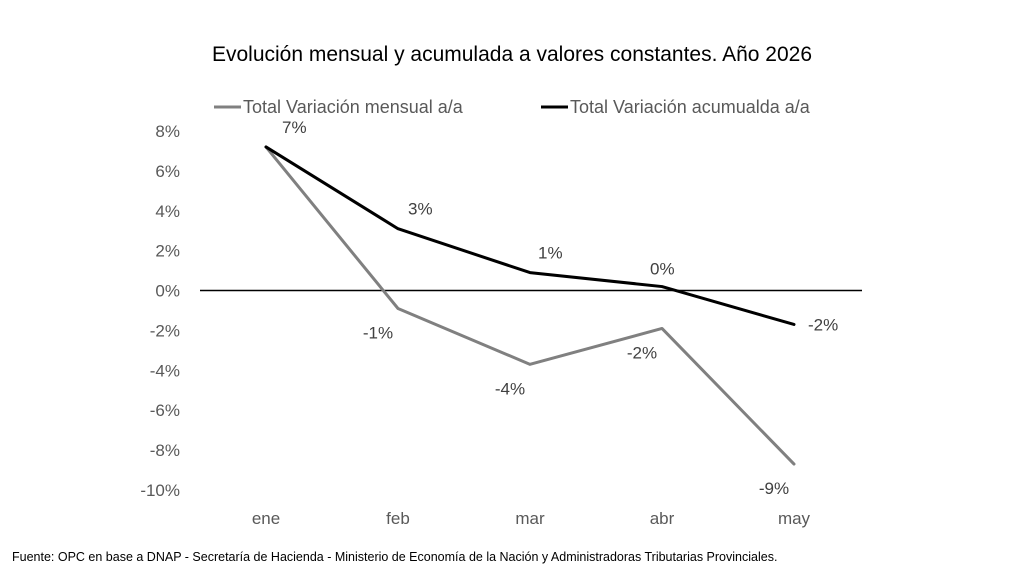 This screenshot has height=581, width=1024. I want to click on y-tick-label: -4%, so click(165, 370).